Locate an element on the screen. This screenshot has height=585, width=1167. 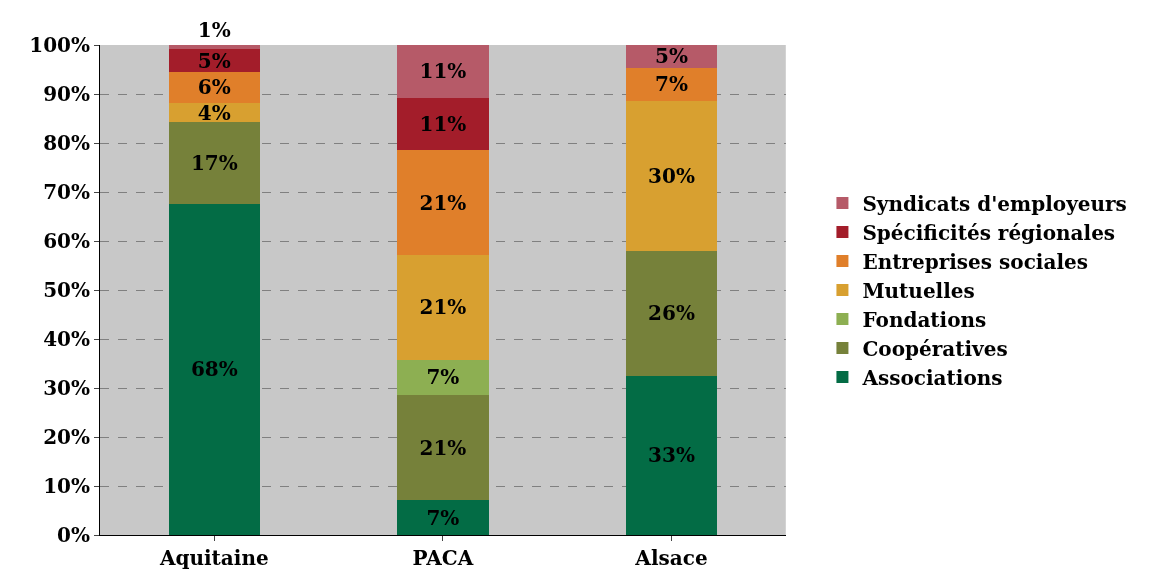
data-label: 30% is located at coordinates (671, 176).